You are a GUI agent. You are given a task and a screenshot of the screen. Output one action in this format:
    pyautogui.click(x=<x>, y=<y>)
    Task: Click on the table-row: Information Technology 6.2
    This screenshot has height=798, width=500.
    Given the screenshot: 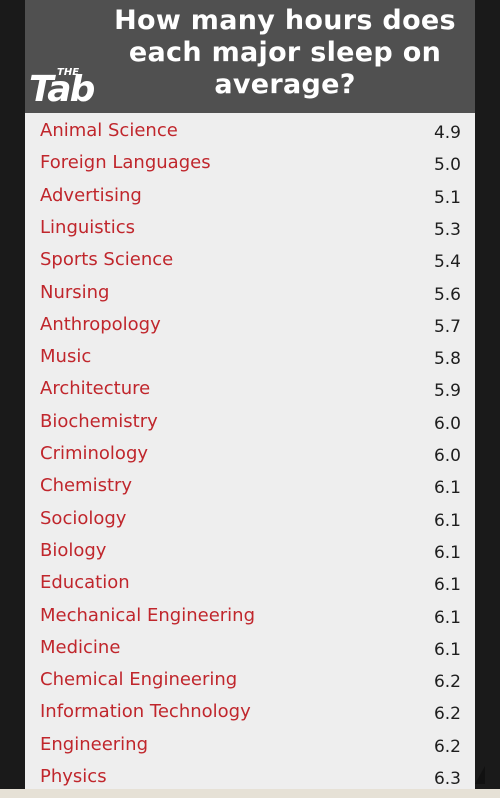 What is the action you would take?
    pyautogui.click(x=250, y=712)
    